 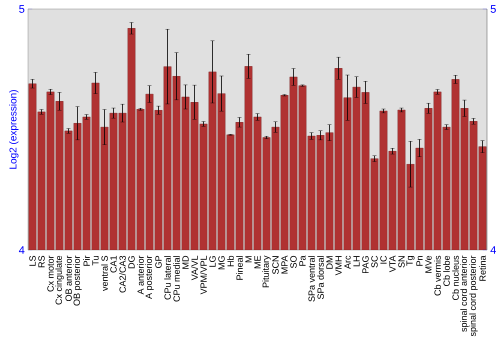 What do you see at coordinates (203, 275) in the screenshot?
I see `x-tick-label: VPM/VPL` at bounding box center [203, 275].